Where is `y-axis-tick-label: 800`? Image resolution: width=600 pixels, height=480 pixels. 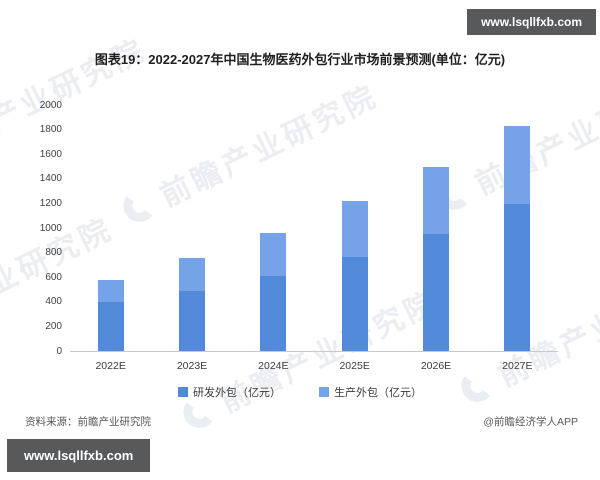
y-axis-tick-label: 800 is located at coordinates (53, 253).